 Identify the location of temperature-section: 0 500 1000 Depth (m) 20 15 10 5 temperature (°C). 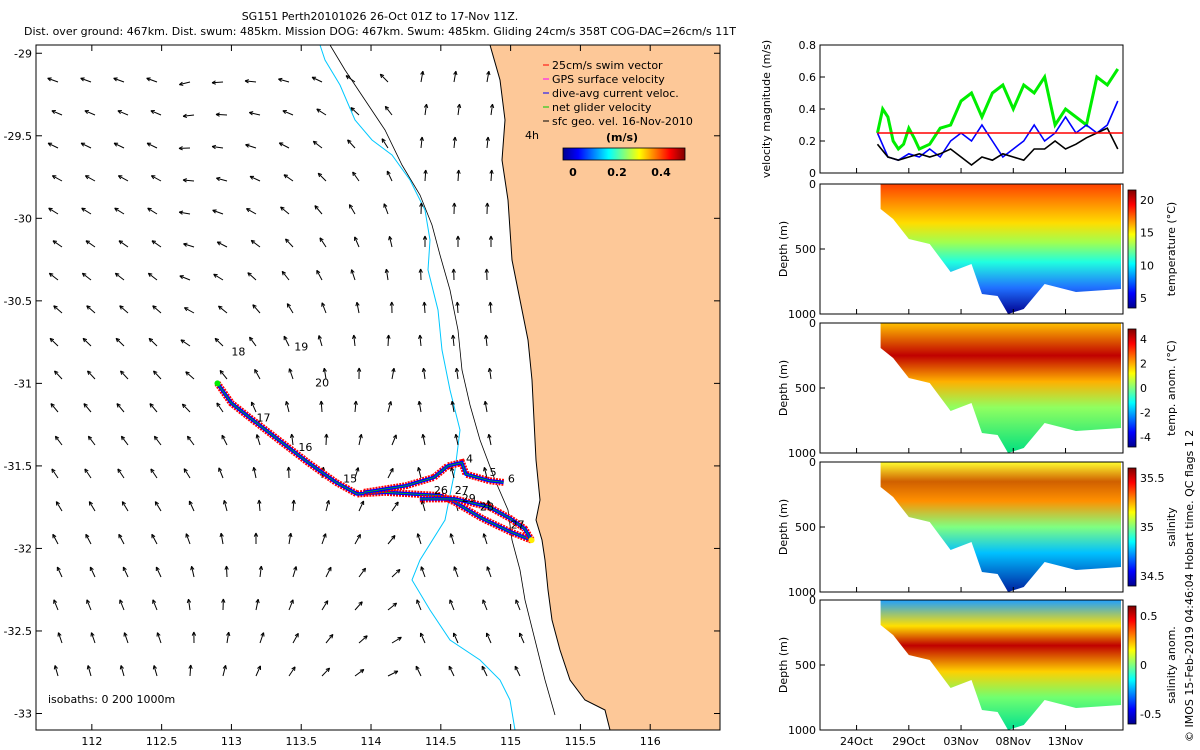
(977, 249).